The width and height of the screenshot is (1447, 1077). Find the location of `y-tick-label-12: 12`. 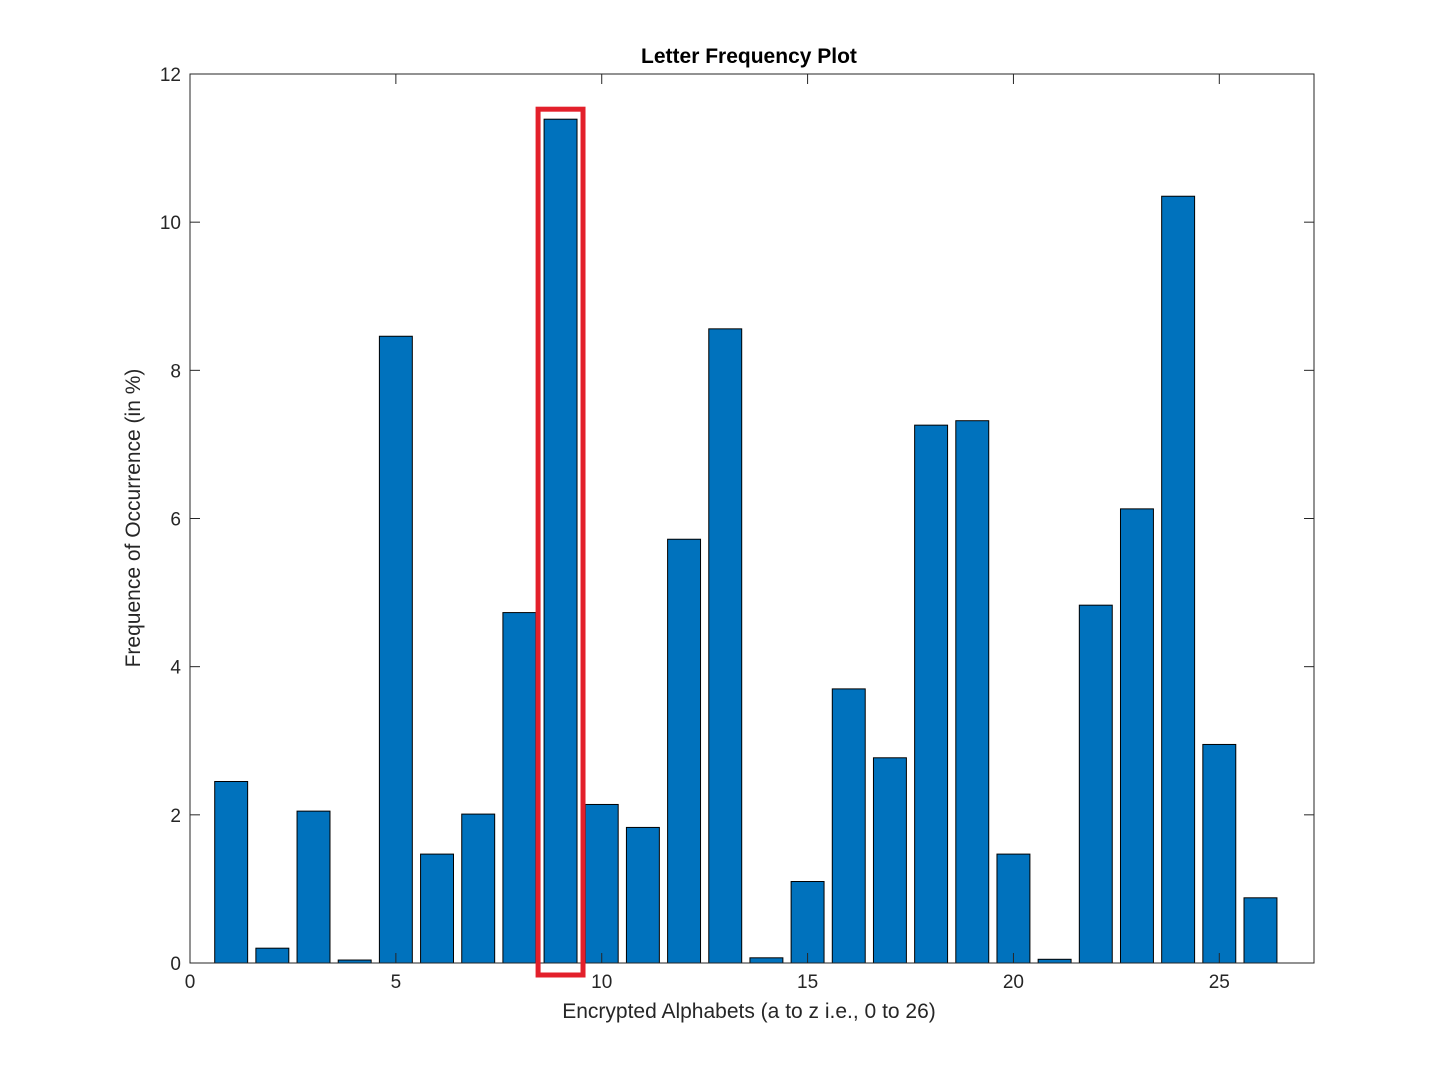

y-tick-label-12: 12 is located at coordinates (170, 75).